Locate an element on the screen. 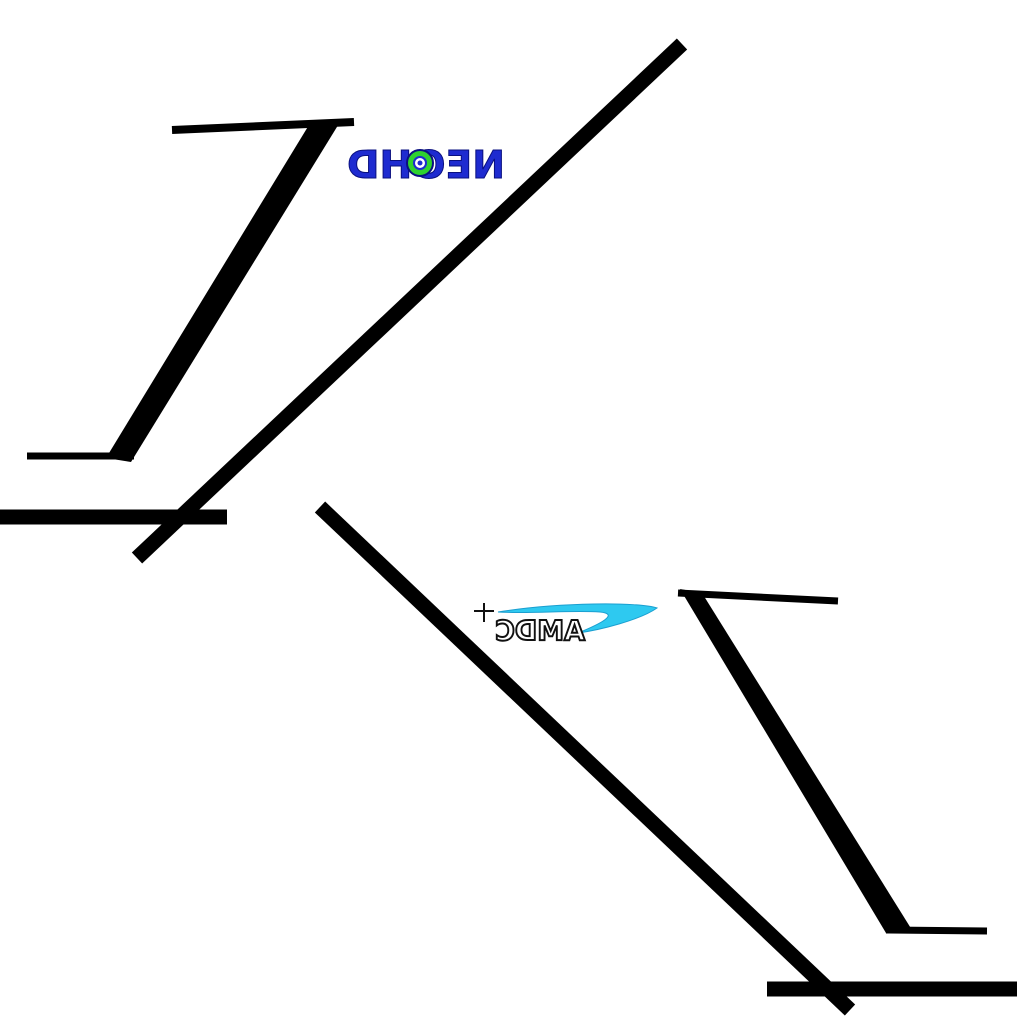 The image size is (1024, 1024). eye-icon is located at coordinates (420, 163).